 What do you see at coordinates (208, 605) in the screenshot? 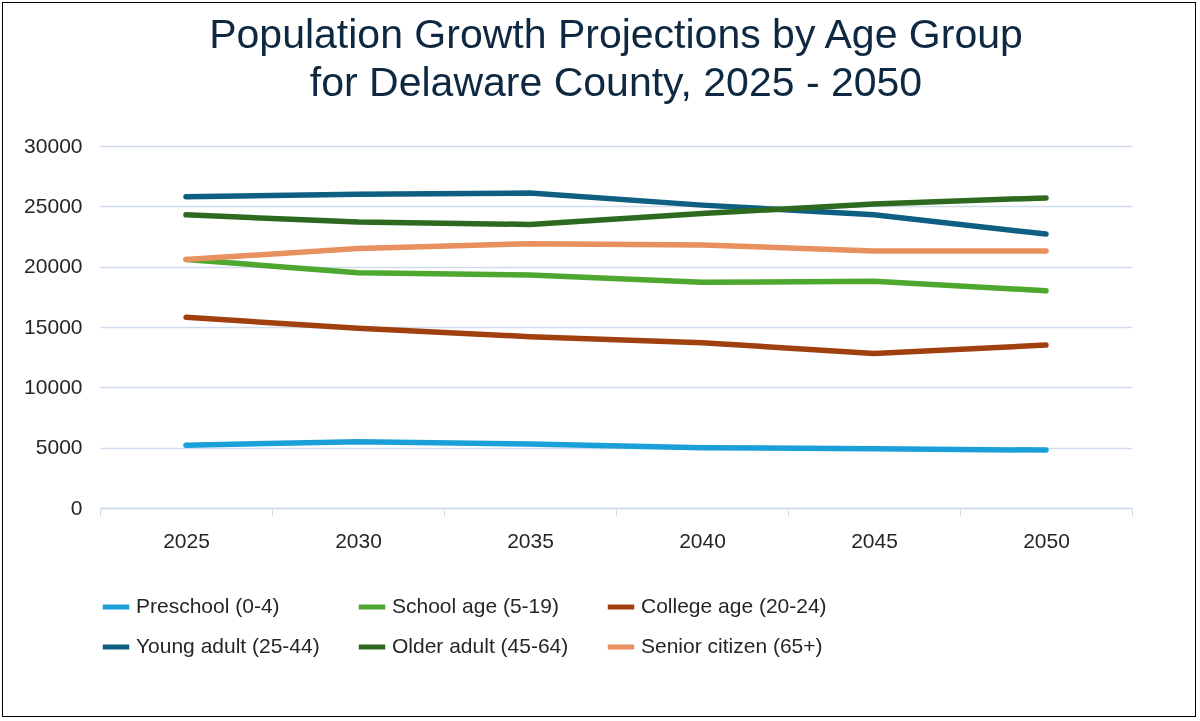
I see `legend-label: Preschool (0-4)` at bounding box center [208, 605].